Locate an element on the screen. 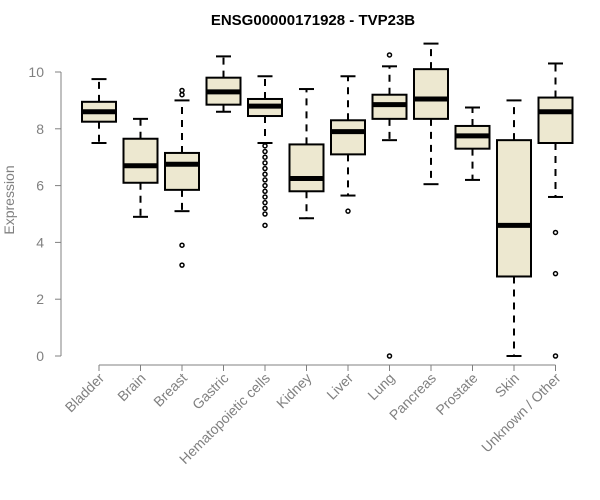  x-tick-label: Kidney is located at coordinates (294, 391).